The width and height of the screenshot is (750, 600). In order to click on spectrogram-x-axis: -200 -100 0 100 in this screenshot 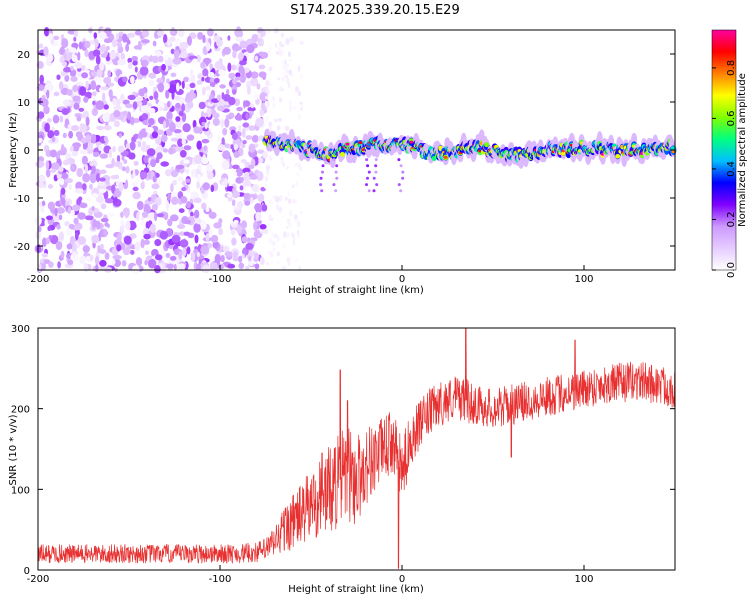, I will do `click(310, 275)`.